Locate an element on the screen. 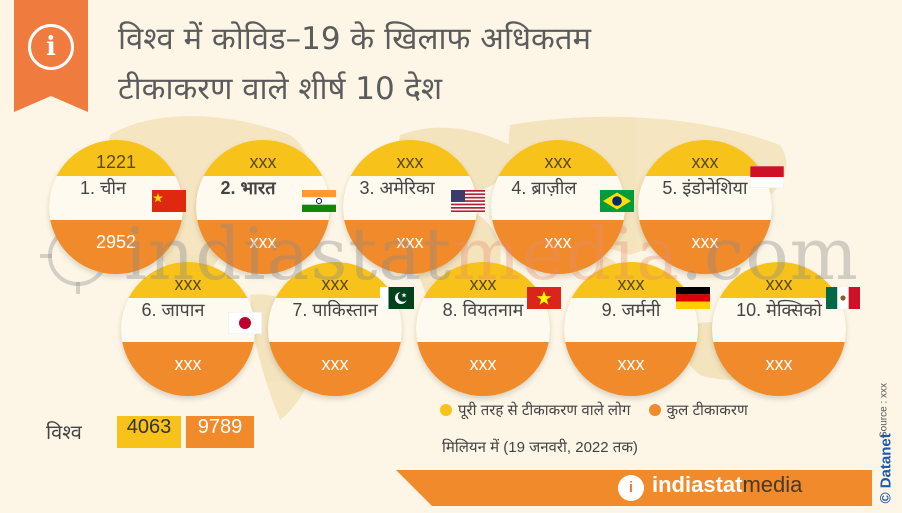 Image resolution: width=902 pixels, height=513 pixels. country-name: 5. इंडोनेशिया is located at coordinates (705, 188).